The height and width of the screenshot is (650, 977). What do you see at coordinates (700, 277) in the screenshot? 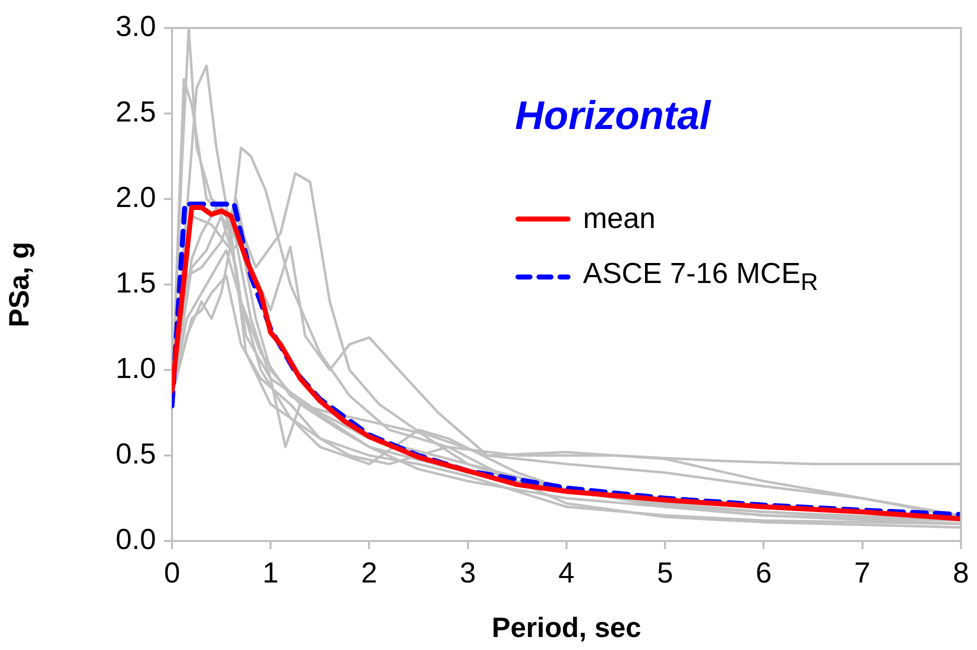
I see `legend-label: ASCE 7-16 MCE$_{R}$` at bounding box center [700, 277].